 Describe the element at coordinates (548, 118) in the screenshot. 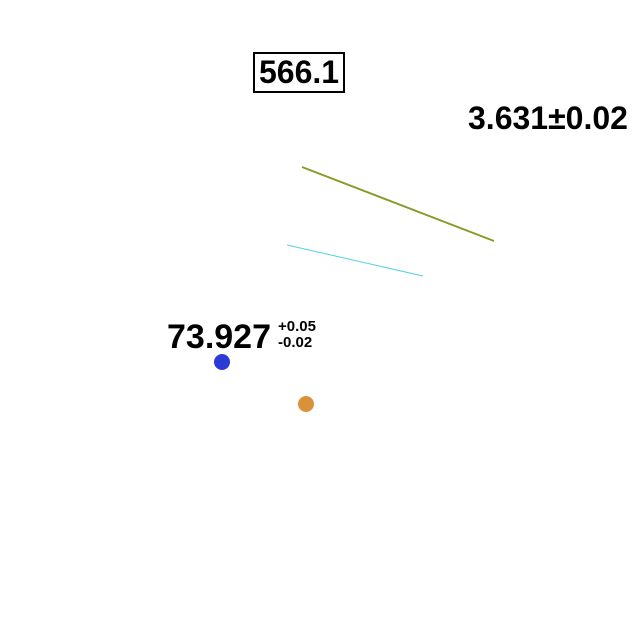

I see `plain-value-label: 3.631±0.02` at that location.